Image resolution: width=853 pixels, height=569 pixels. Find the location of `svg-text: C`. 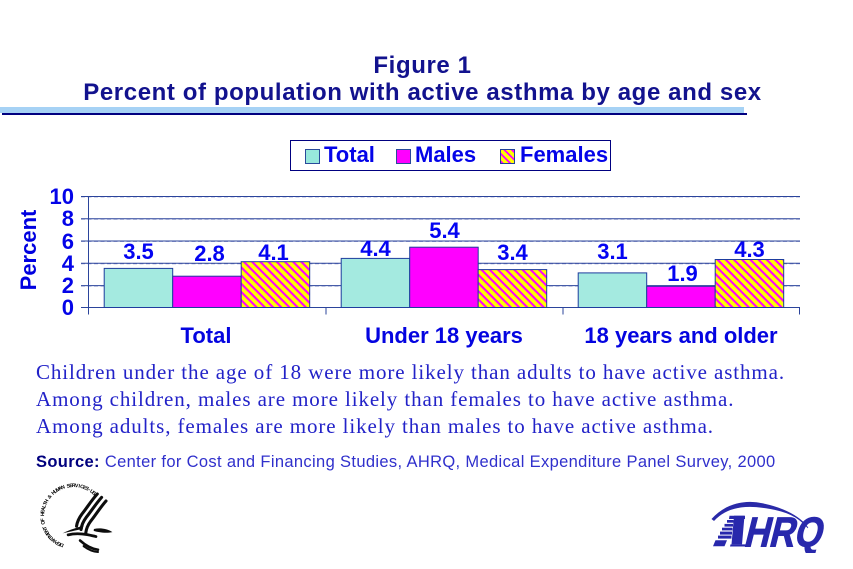

svg-text: C is located at coordinates (81, 487).